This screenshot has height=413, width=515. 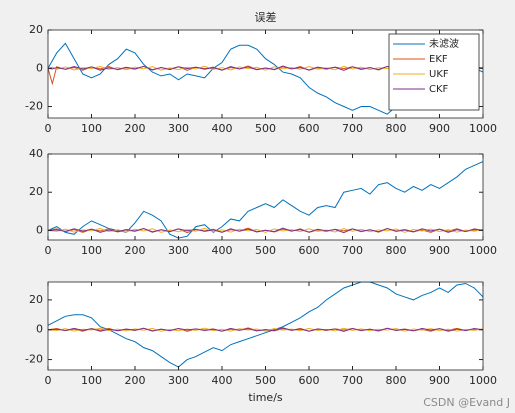 I want to click on legend-label: 未滤波, so click(x=444, y=43).